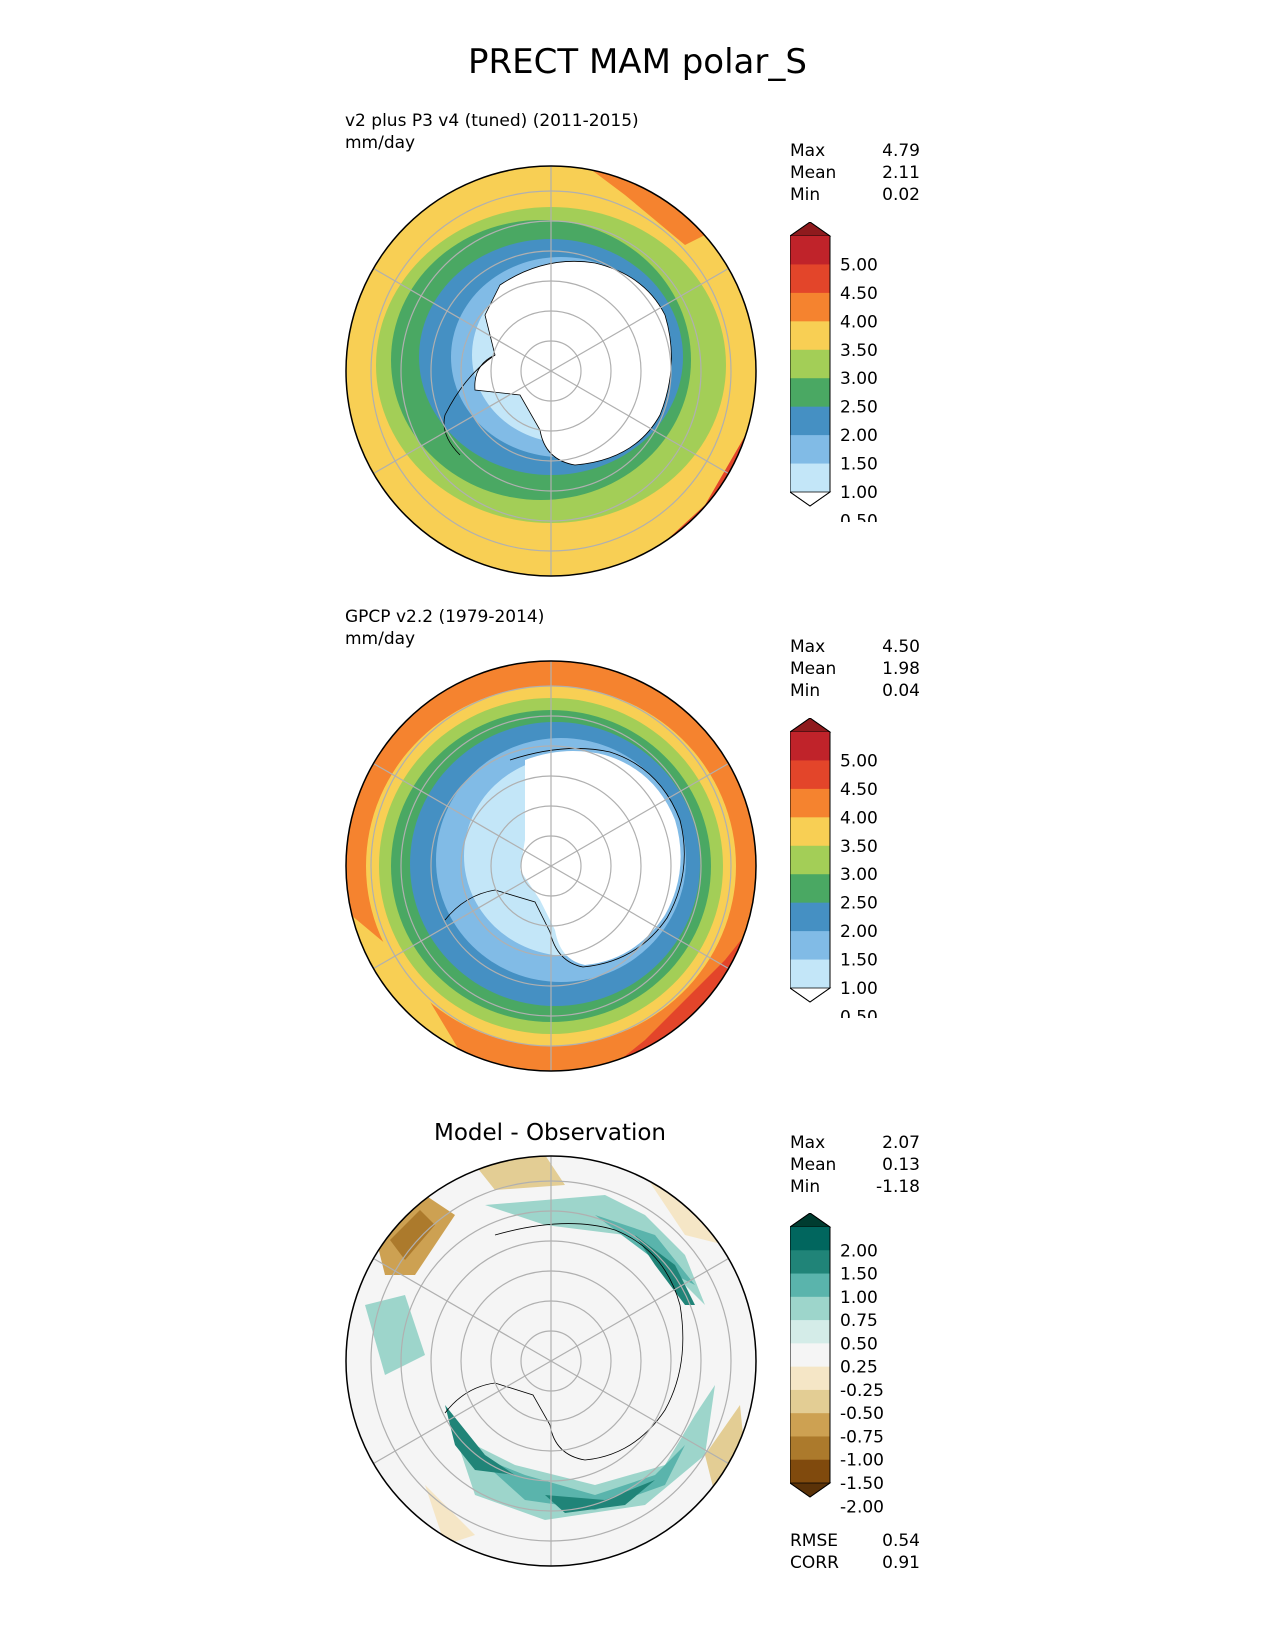 The height and width of the screenshot is (1650, 1275). Describe the element at coordinates (859, 847) in the screenshot. I see `obs-colorbar-tick-label: 3.50` at that location.